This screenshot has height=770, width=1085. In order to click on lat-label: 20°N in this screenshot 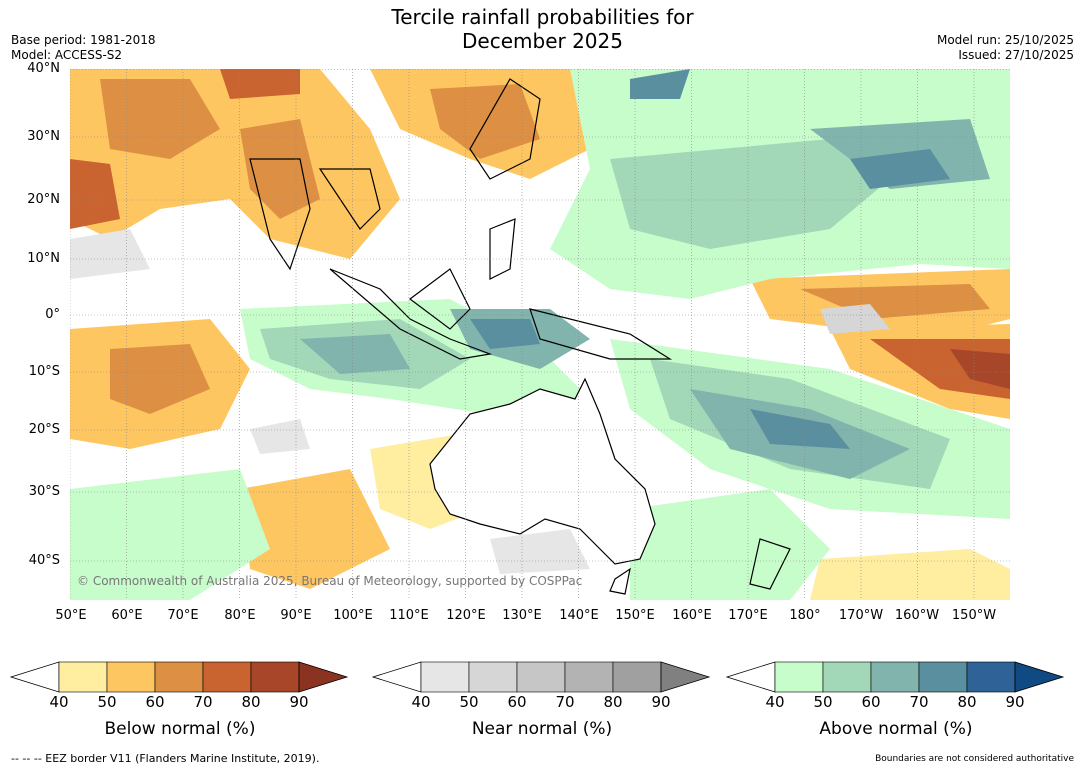, I will do `click(43, 199)`.